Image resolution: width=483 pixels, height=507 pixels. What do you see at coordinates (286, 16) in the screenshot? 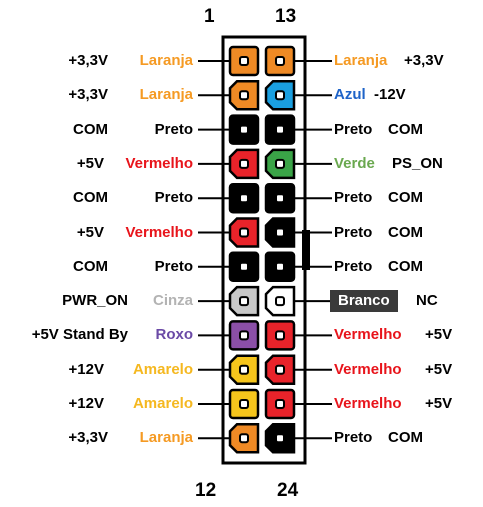
I see `pin-number-13: 13` at bounding box center [286, 16].